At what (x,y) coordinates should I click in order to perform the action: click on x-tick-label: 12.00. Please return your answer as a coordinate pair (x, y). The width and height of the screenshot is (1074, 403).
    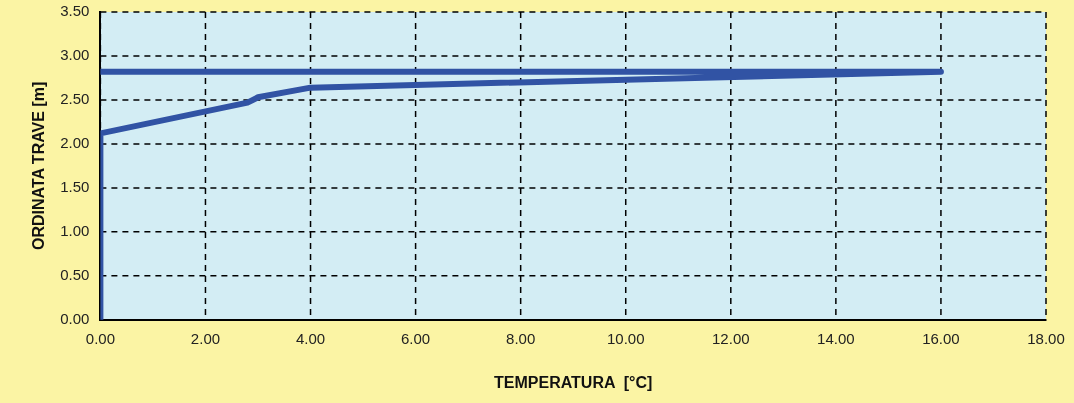
    Looking at the image, I should click on (731, 338).